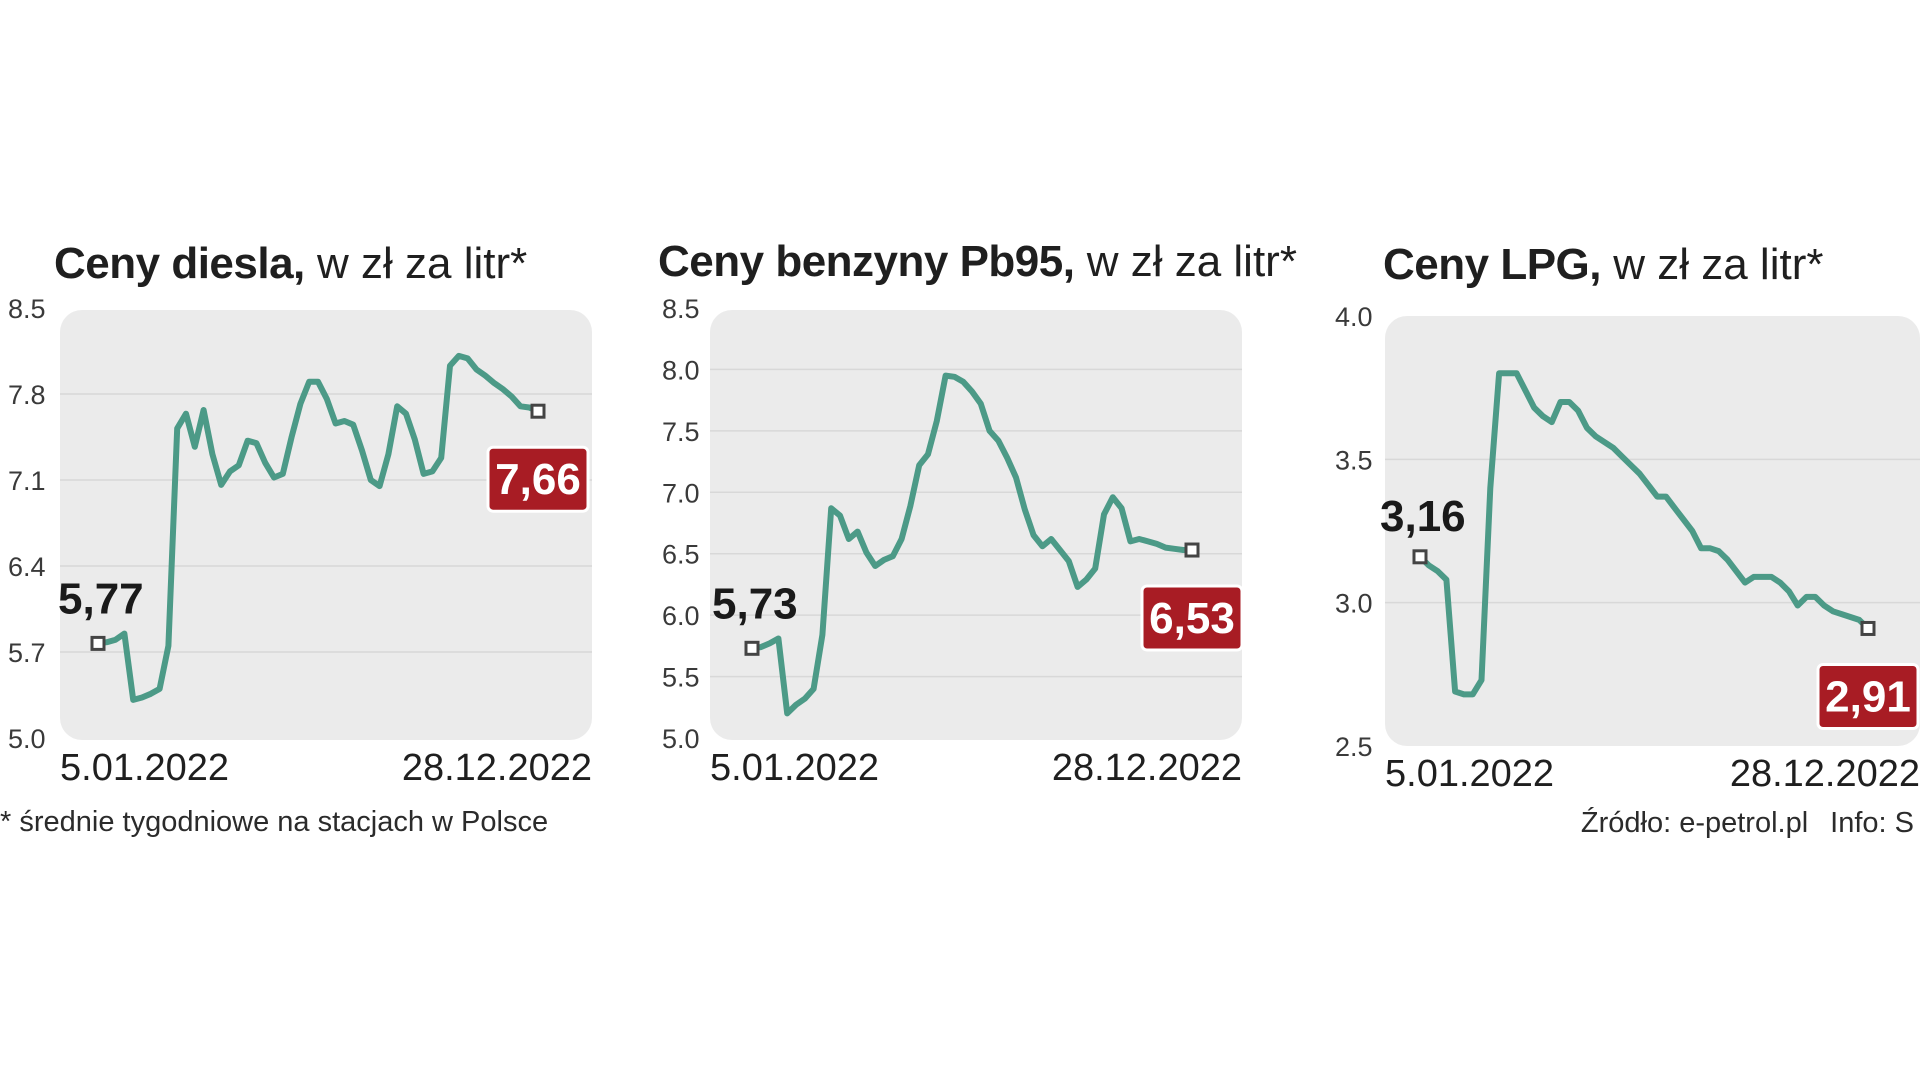  What do you see at coordinates (1354, 747) in the screenshot?
I see `y-tick-label: 2.5` at bounding box center [1354, 747].